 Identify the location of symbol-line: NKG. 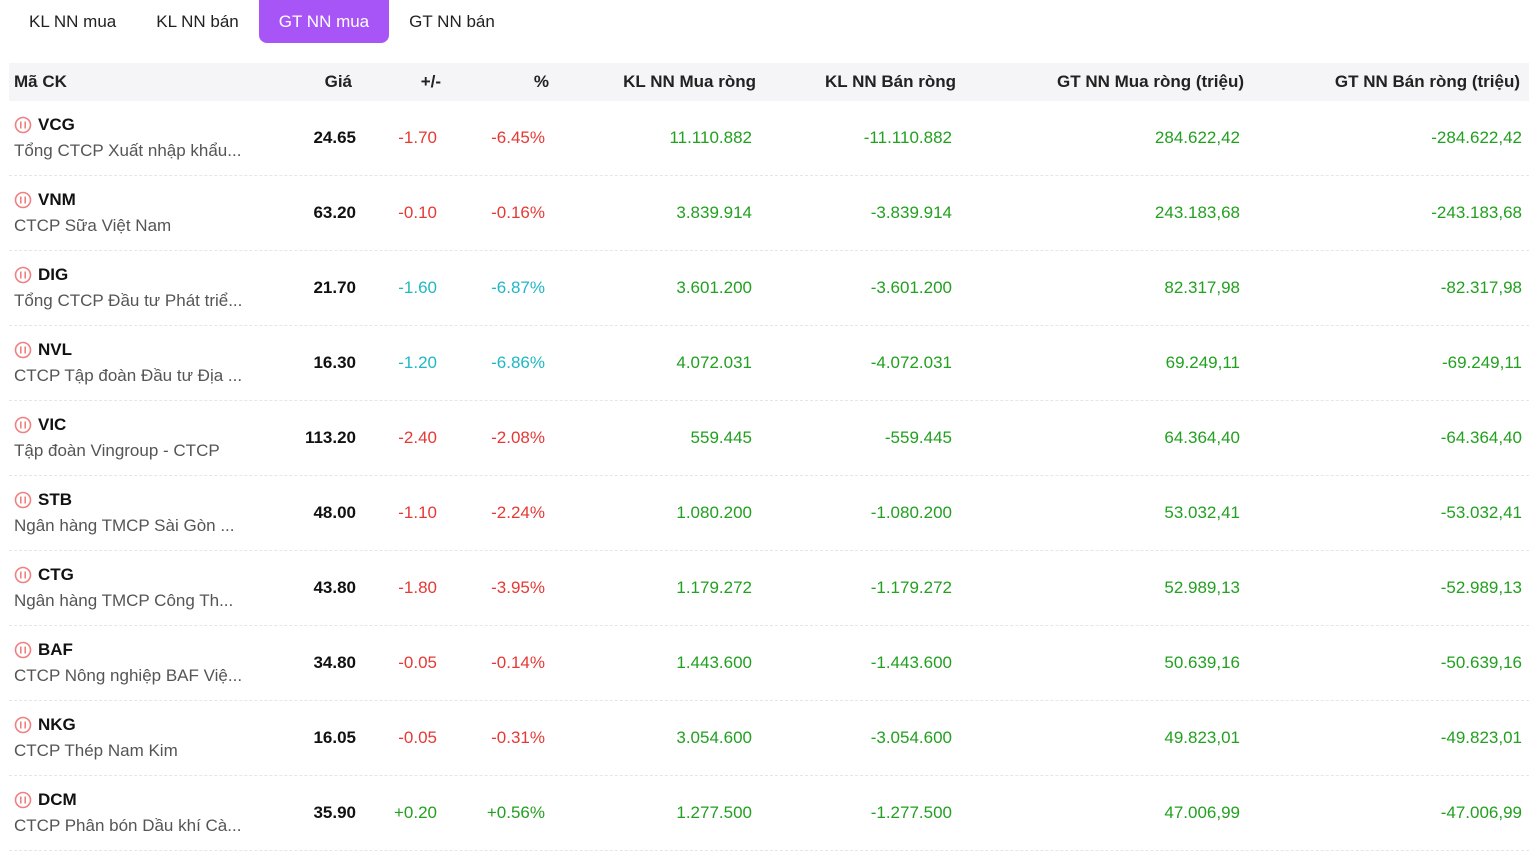
(142, 725).